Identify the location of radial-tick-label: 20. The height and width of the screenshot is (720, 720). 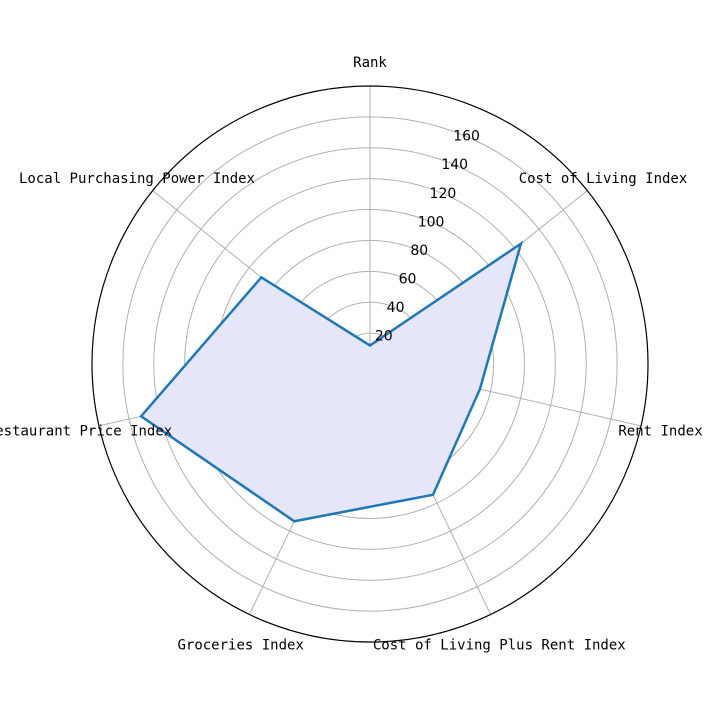
(384, 337).